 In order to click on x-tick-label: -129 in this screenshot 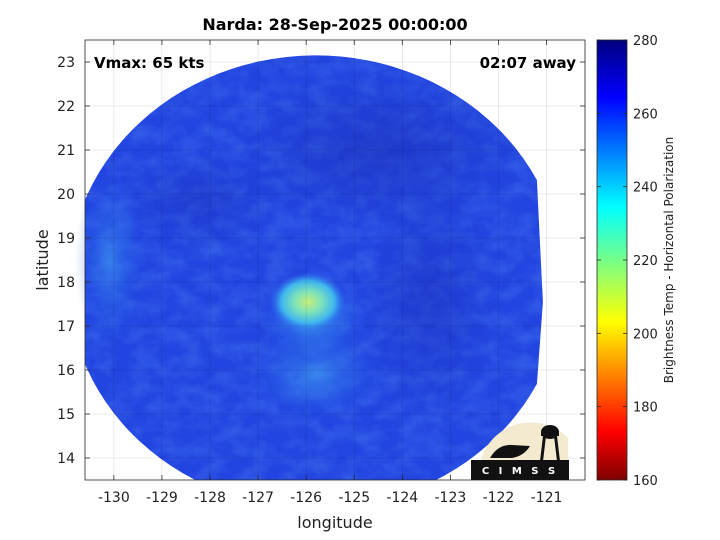, I will do `click(162, 498)`.